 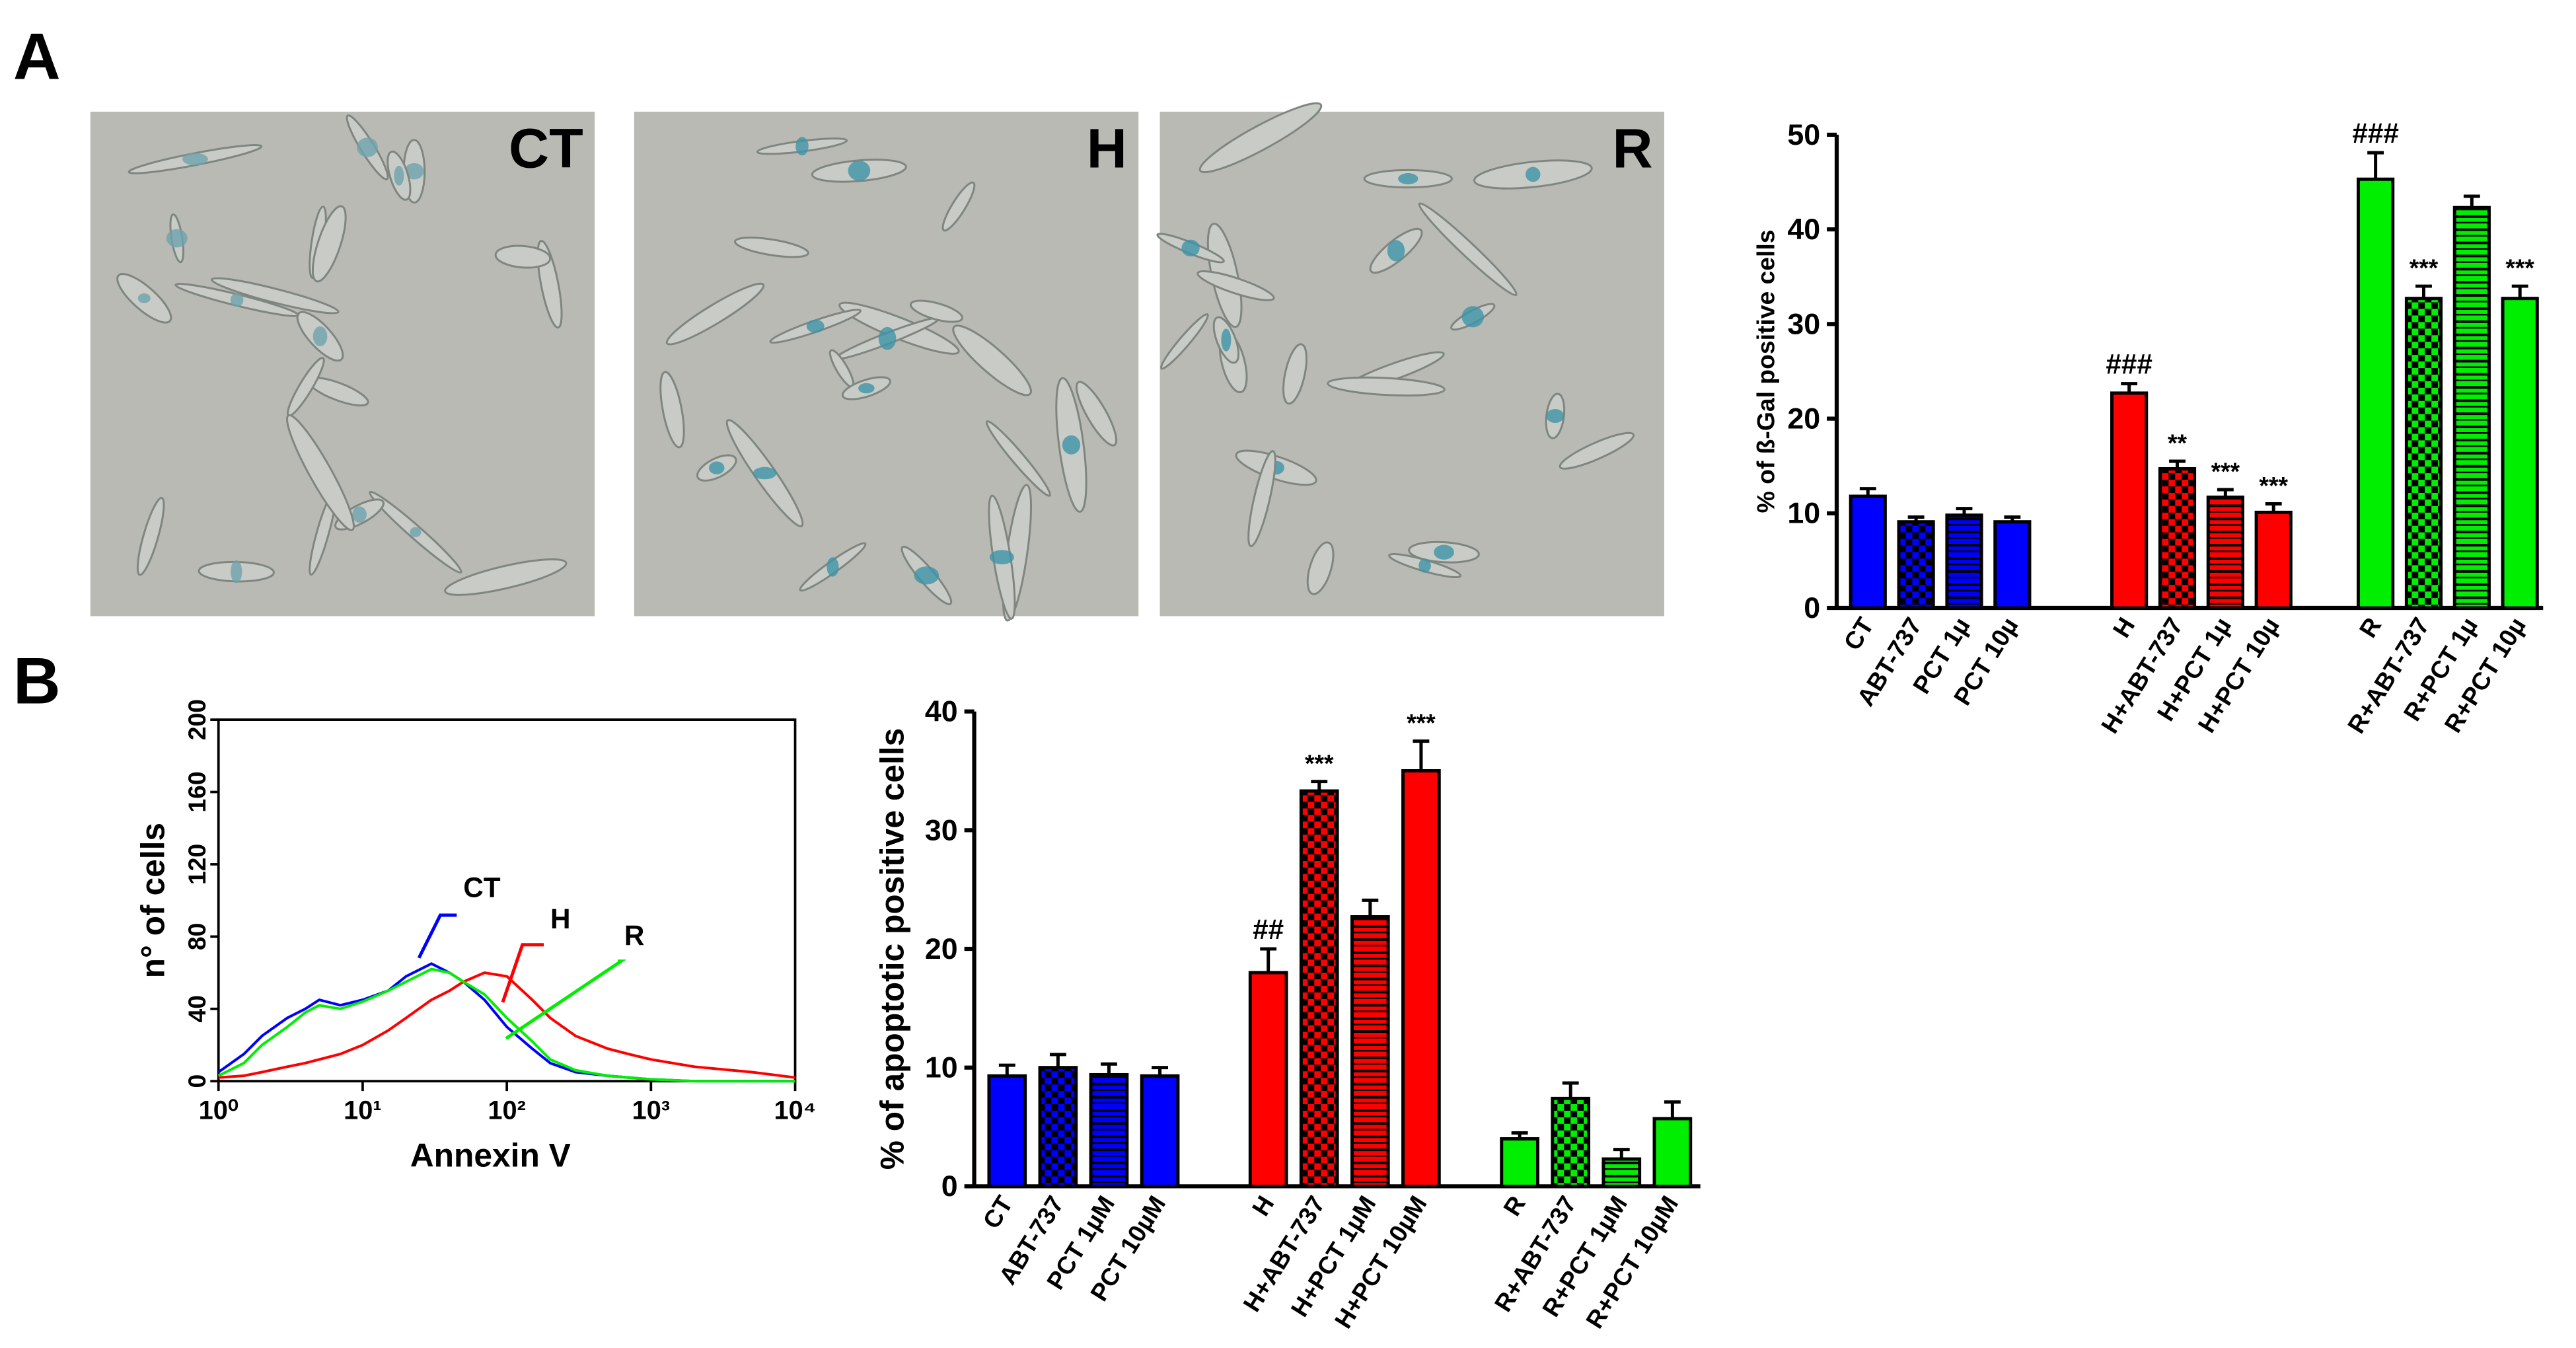 I want to click on y-tick-label: 30, so click(x=1804, y=323).